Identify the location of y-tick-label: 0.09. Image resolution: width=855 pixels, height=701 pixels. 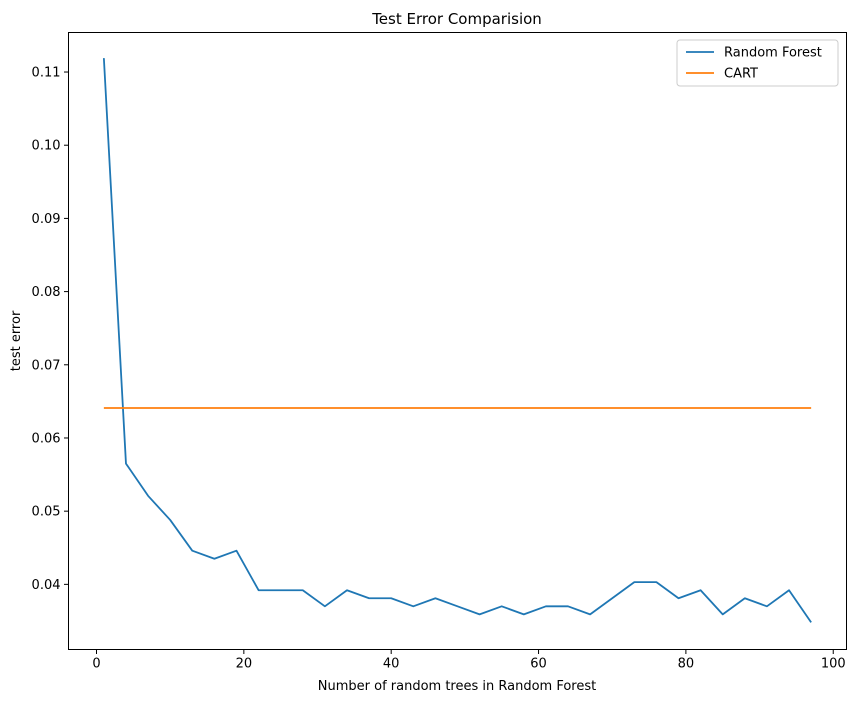
(46, 219).